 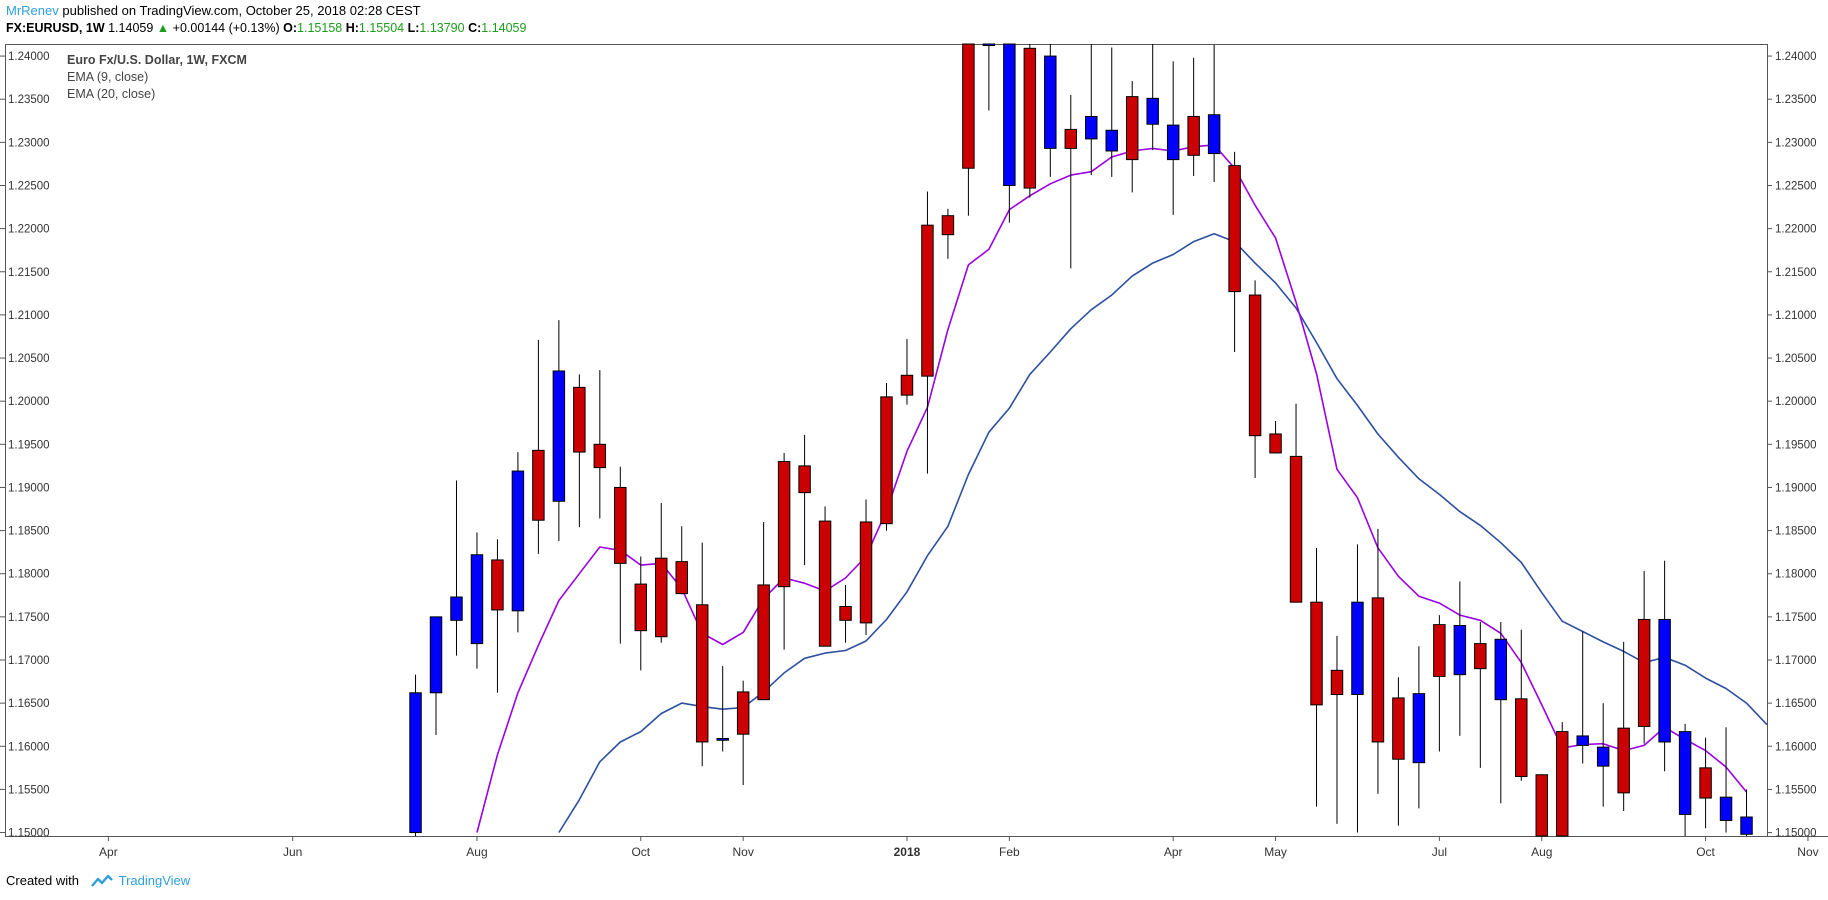 I want to click on tradingview-logo-icon, so click(x=101, y=880).